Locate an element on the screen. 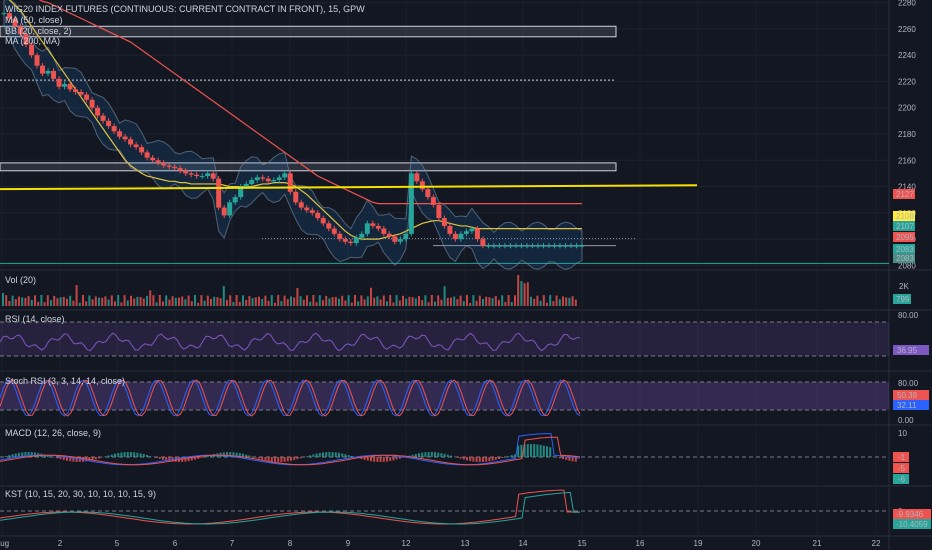 The height and width of the screenshot is (550, 932). ma200-legend: MA (200, MA) is located at coordinates (32, 41).